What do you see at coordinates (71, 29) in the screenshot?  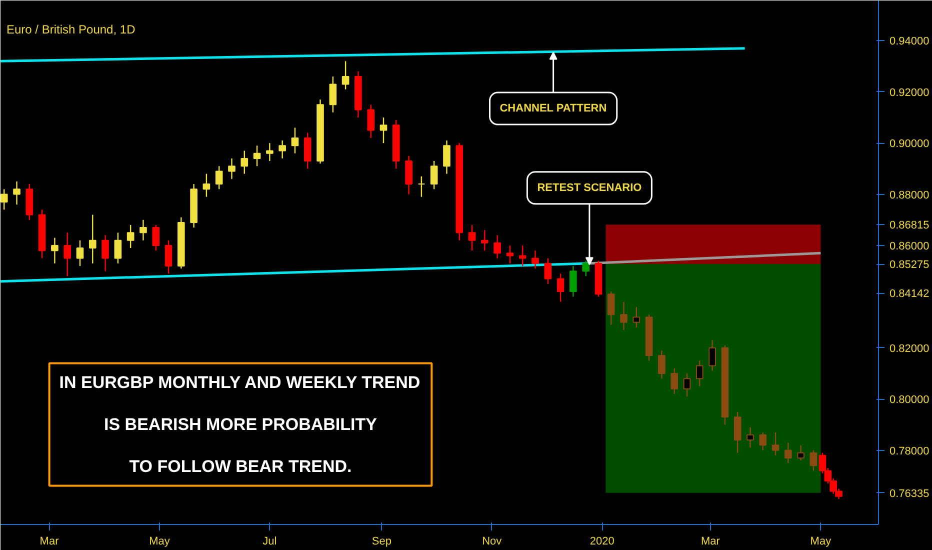 I see `text: Euro / British Pound, 1D` at bounding box center [71, 29].